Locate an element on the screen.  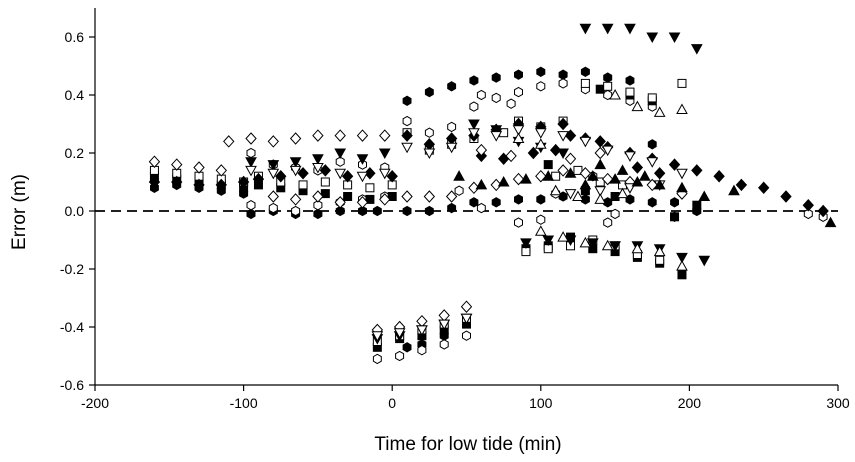
x-tick-label: -100 is located at coordinates (244, 403).